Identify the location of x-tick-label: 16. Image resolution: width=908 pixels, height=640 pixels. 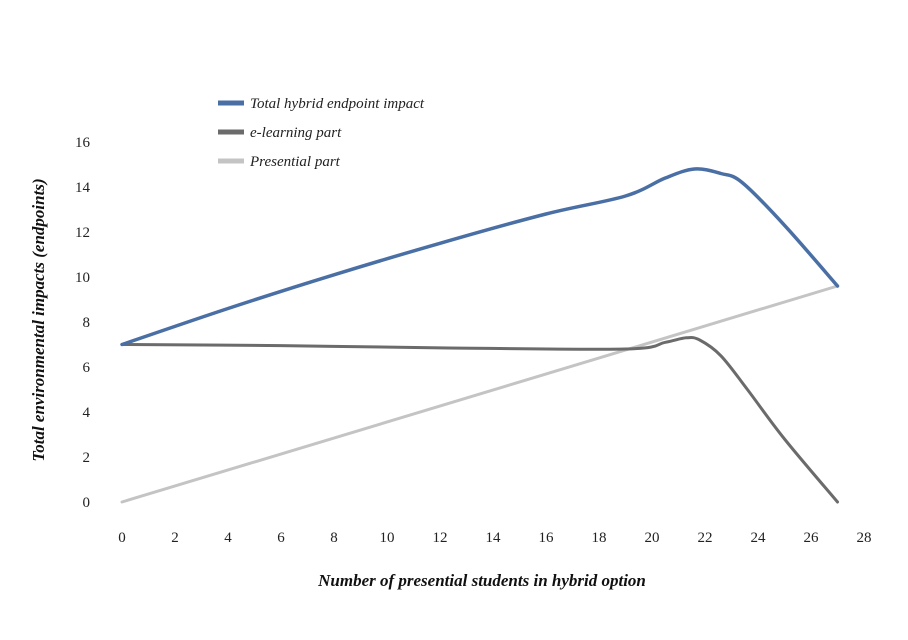
(547, 538).